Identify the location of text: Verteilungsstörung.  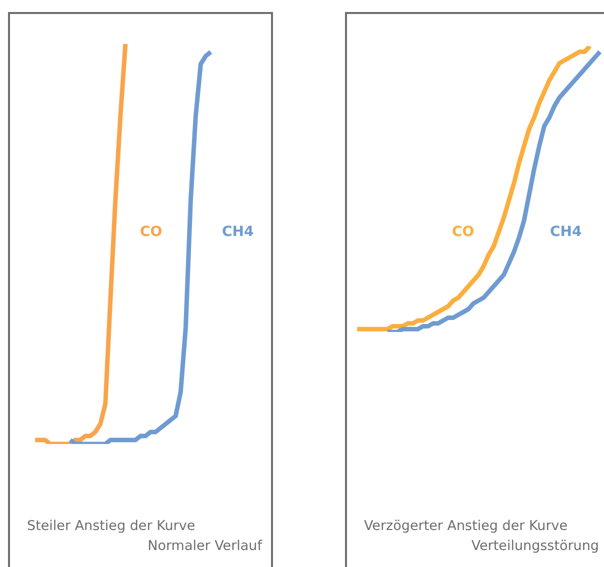
(535, 546).